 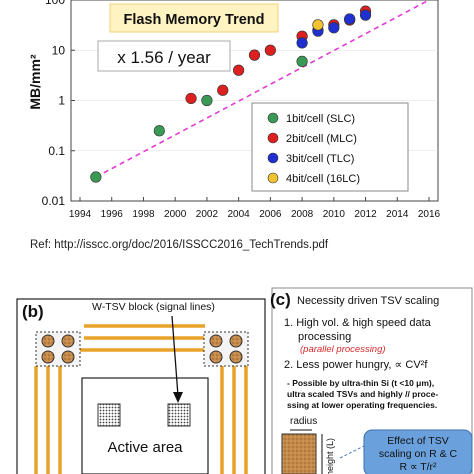 What do you see at coordinates (55, 3) in the screenshot?
I see `y-tick-label: 100` at bounding box center [55, 3].